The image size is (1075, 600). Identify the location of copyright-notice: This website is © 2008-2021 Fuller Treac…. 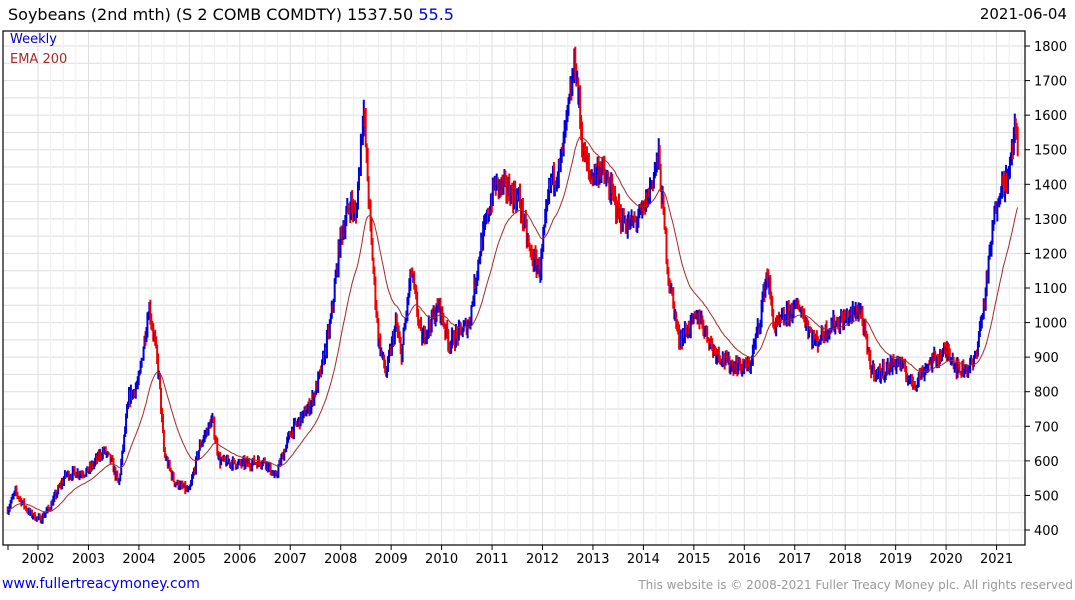
(855, 585).